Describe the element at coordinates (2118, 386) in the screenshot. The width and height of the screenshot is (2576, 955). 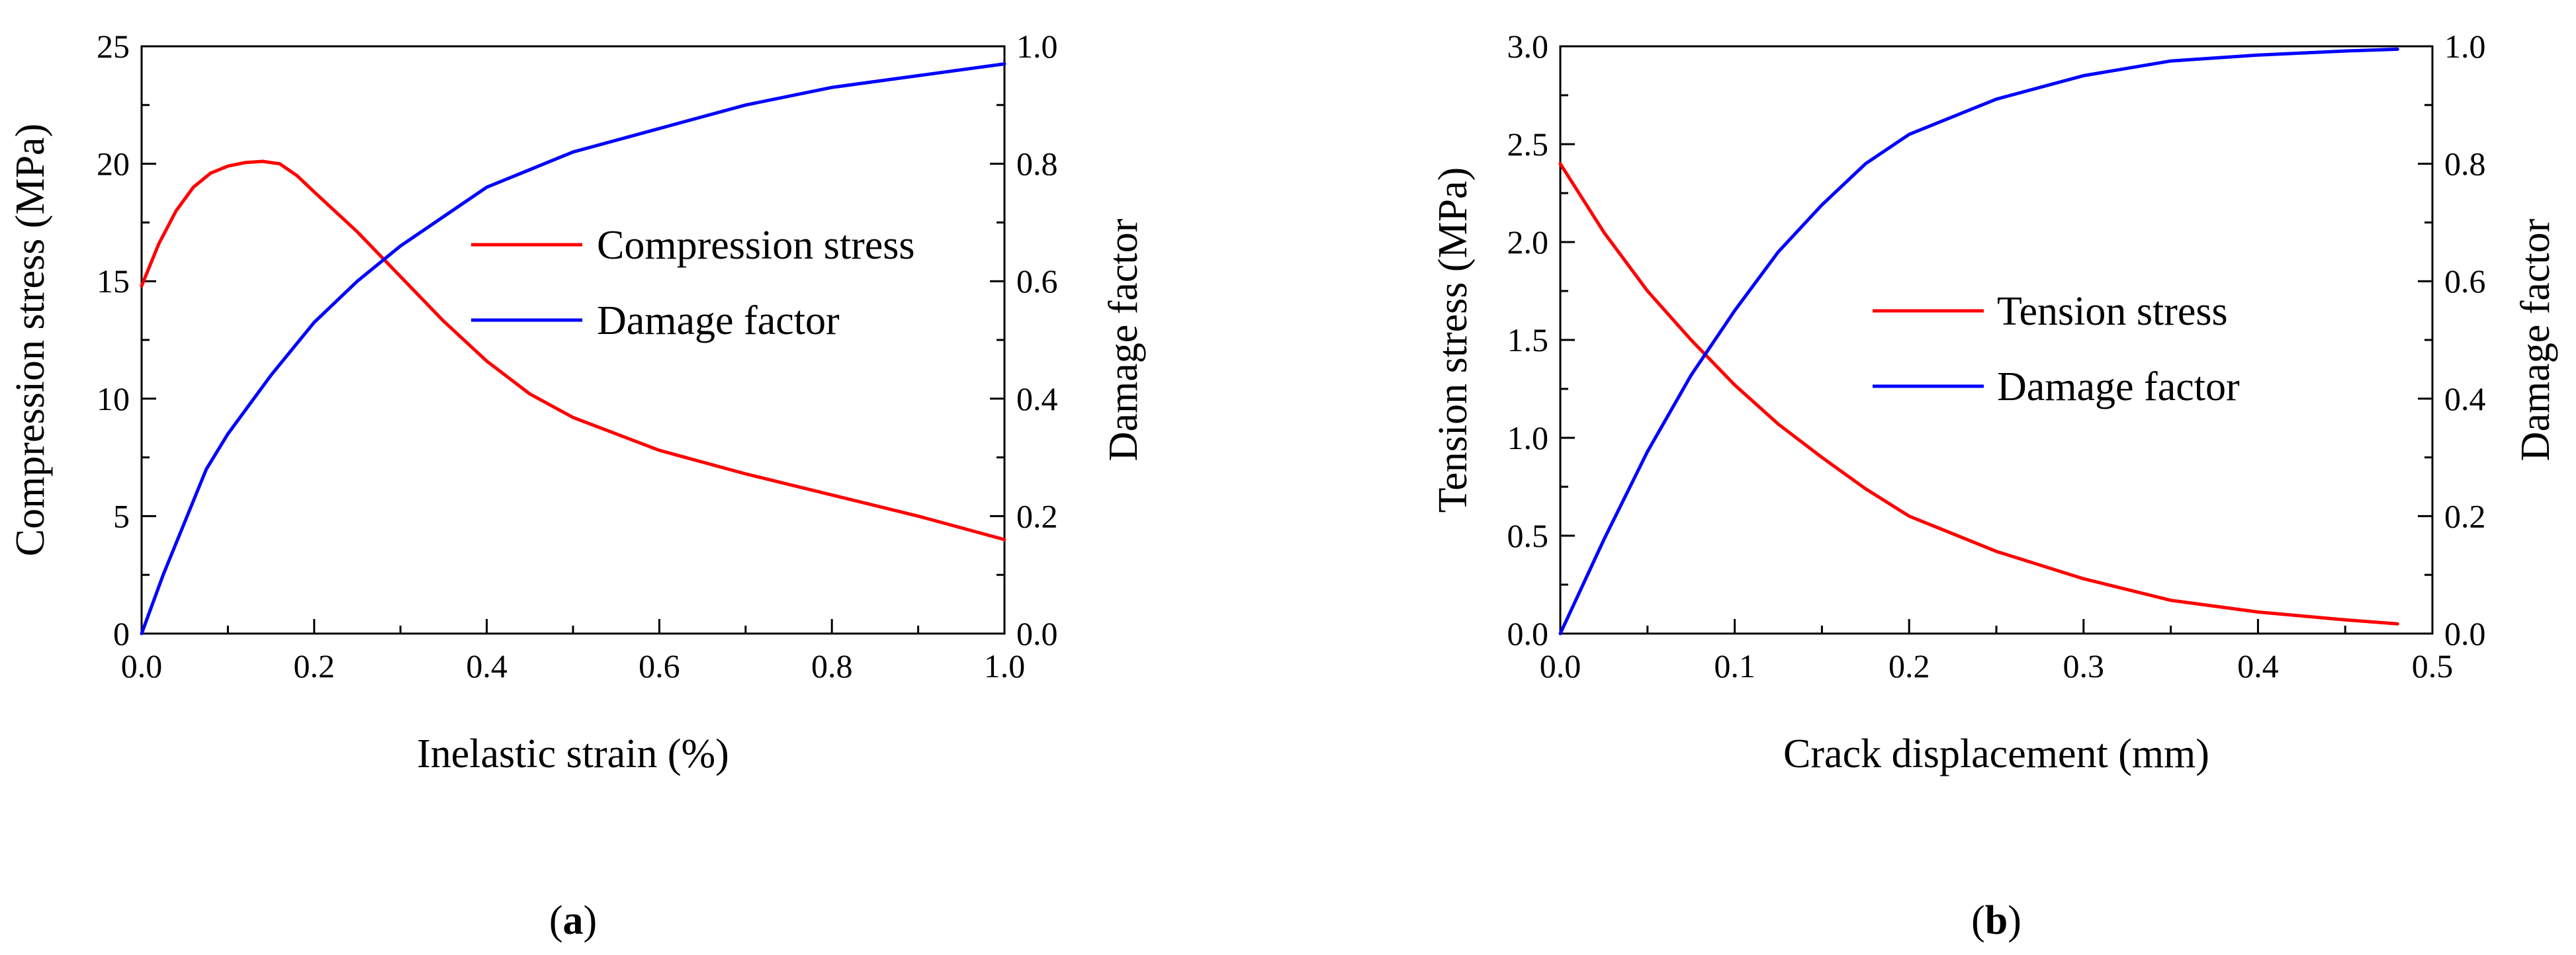
I see `panel-b-legend-label-damage: Damage factor` at that location.